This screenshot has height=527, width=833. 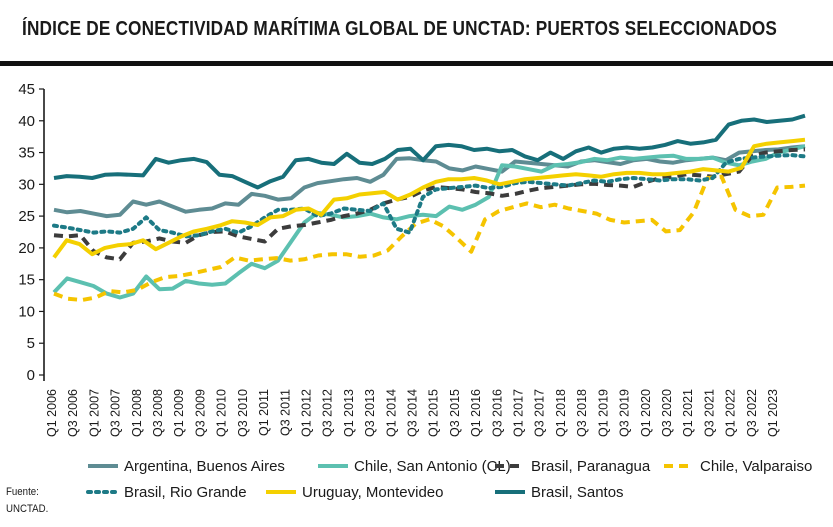 What do you see at coordinates (27, 509) in the screenshot?
I see `source-name: UNCTAD.` at bounding box center [27, 509].